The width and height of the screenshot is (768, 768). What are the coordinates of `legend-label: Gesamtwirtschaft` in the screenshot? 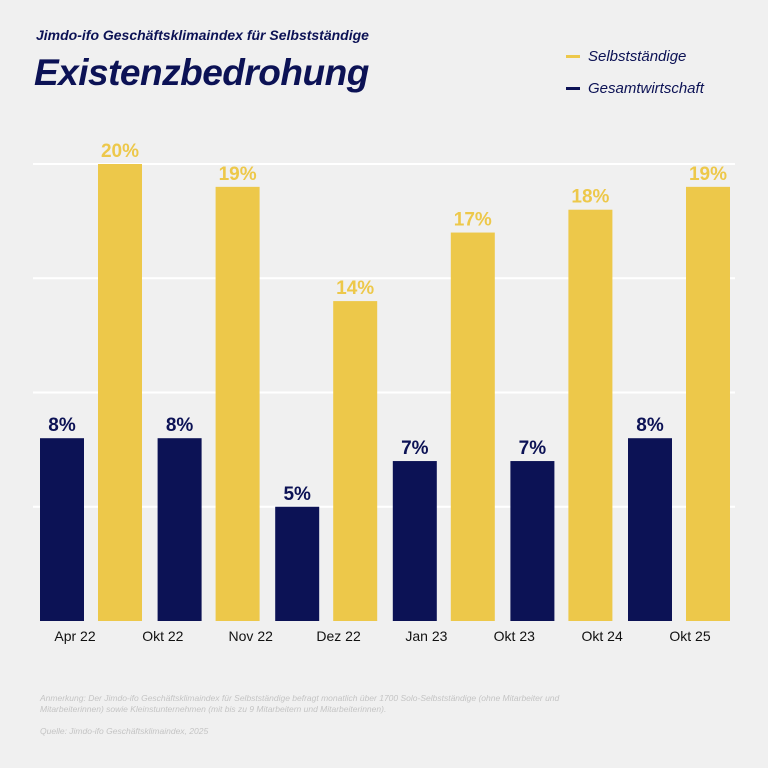 It's located at (646, 88).